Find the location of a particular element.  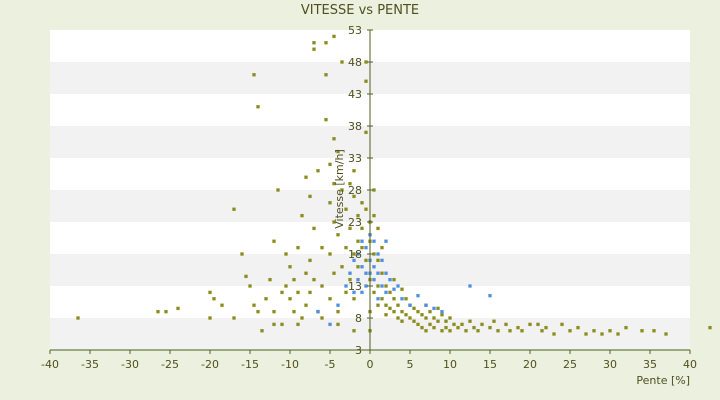

x-tick-label: 5 is located at coordinates (410, 364).